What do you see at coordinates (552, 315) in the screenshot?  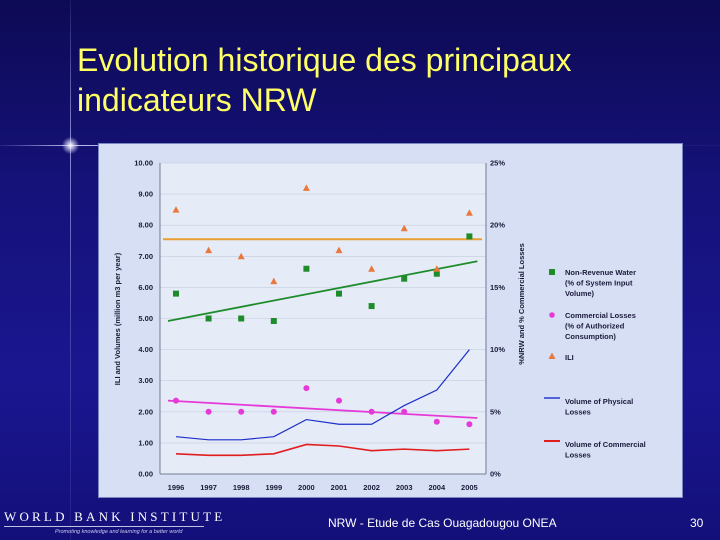 I see `legend-commercial-swatch` at bounding box center [552, 315].